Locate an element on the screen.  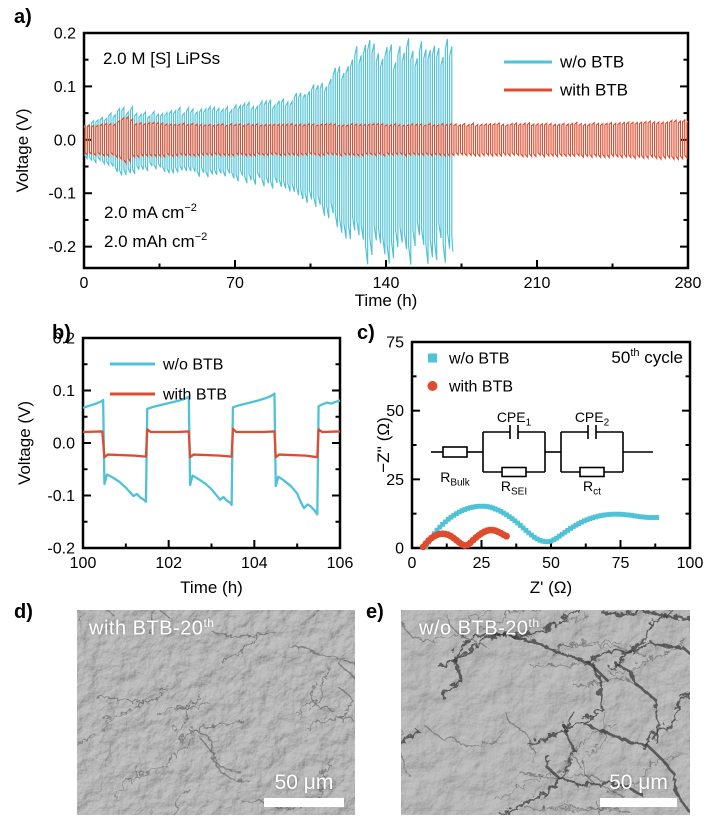
panel-e-scalebar: 50 μm is located at coordinates (638, 789).